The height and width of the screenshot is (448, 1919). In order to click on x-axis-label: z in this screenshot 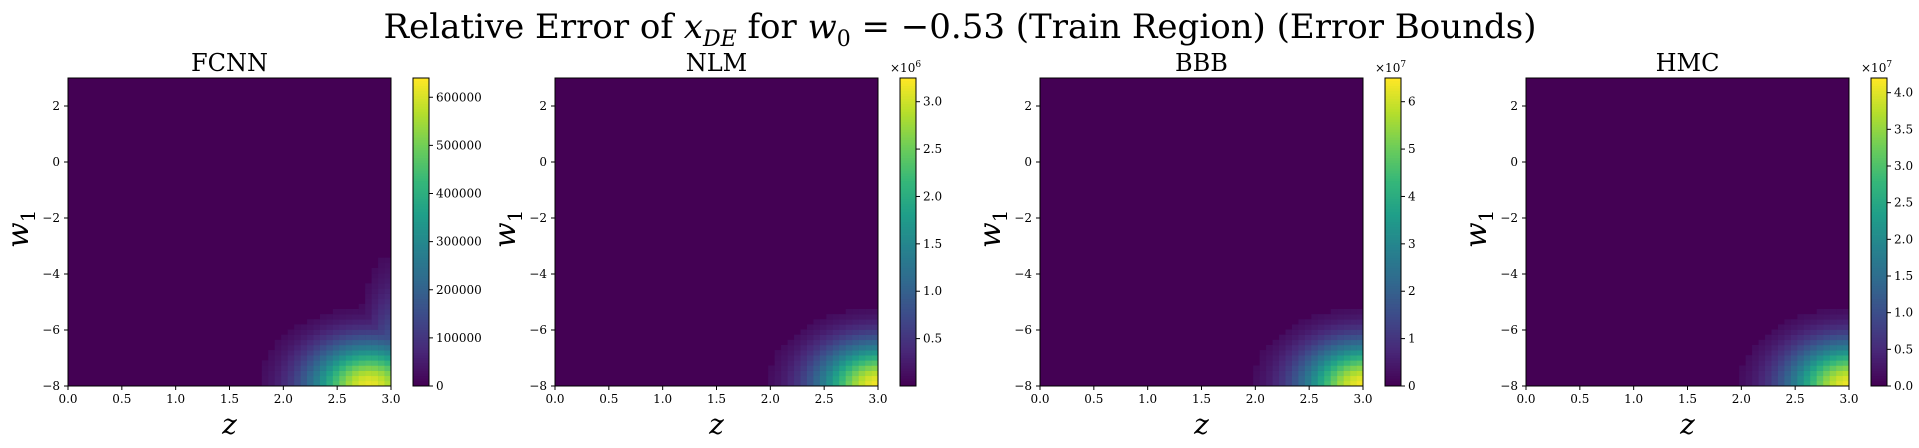, I will do `click(229, 424)`.